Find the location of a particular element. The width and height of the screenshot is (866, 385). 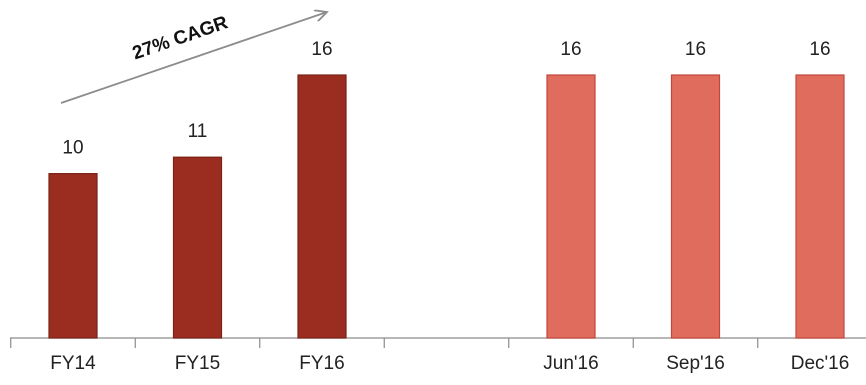

category-label: Jun'16 is located at coordinates (570, 363).